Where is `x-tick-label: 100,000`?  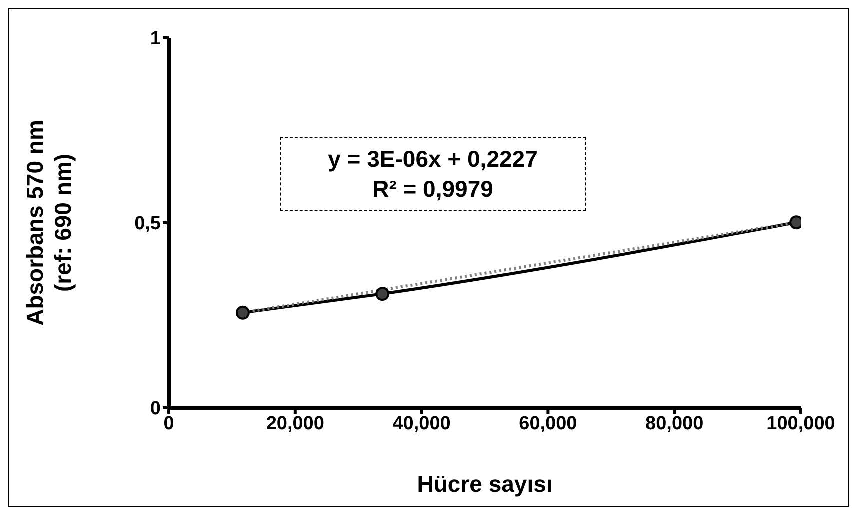
x-tick-label: 100,000 is located at coordinates (801, 423).